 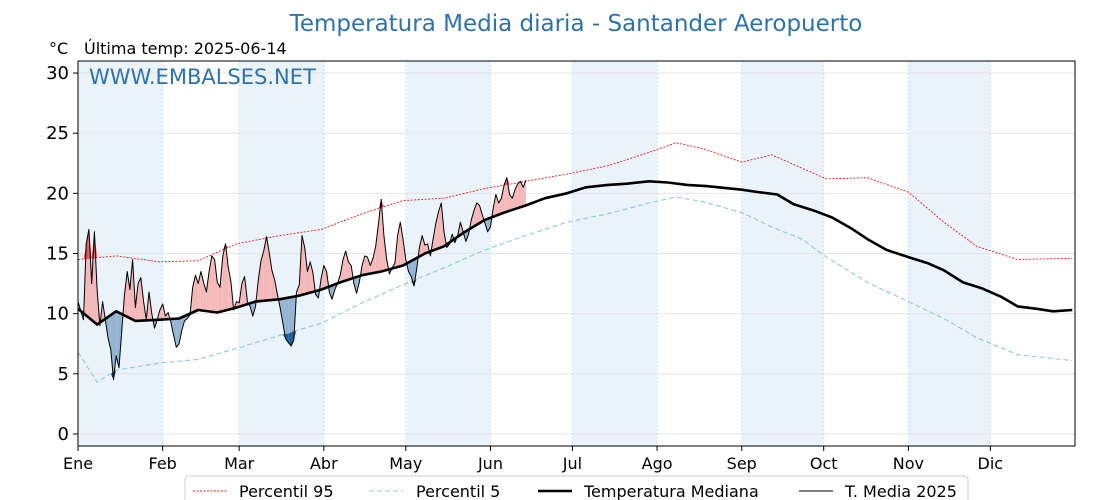 What do you see at coordinates (57, 254) in the screenshot?
I see `y-tick-label-15: 15` at bounding box center [57, 254].